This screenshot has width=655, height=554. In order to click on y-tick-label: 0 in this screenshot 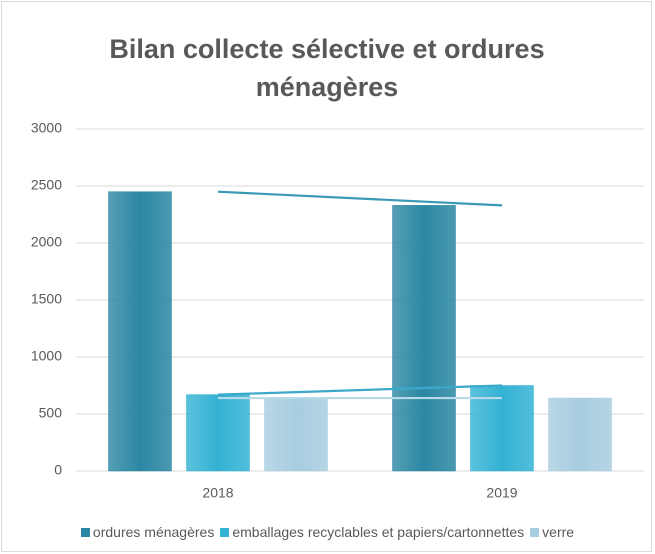, I will do `click(58, 470)`.